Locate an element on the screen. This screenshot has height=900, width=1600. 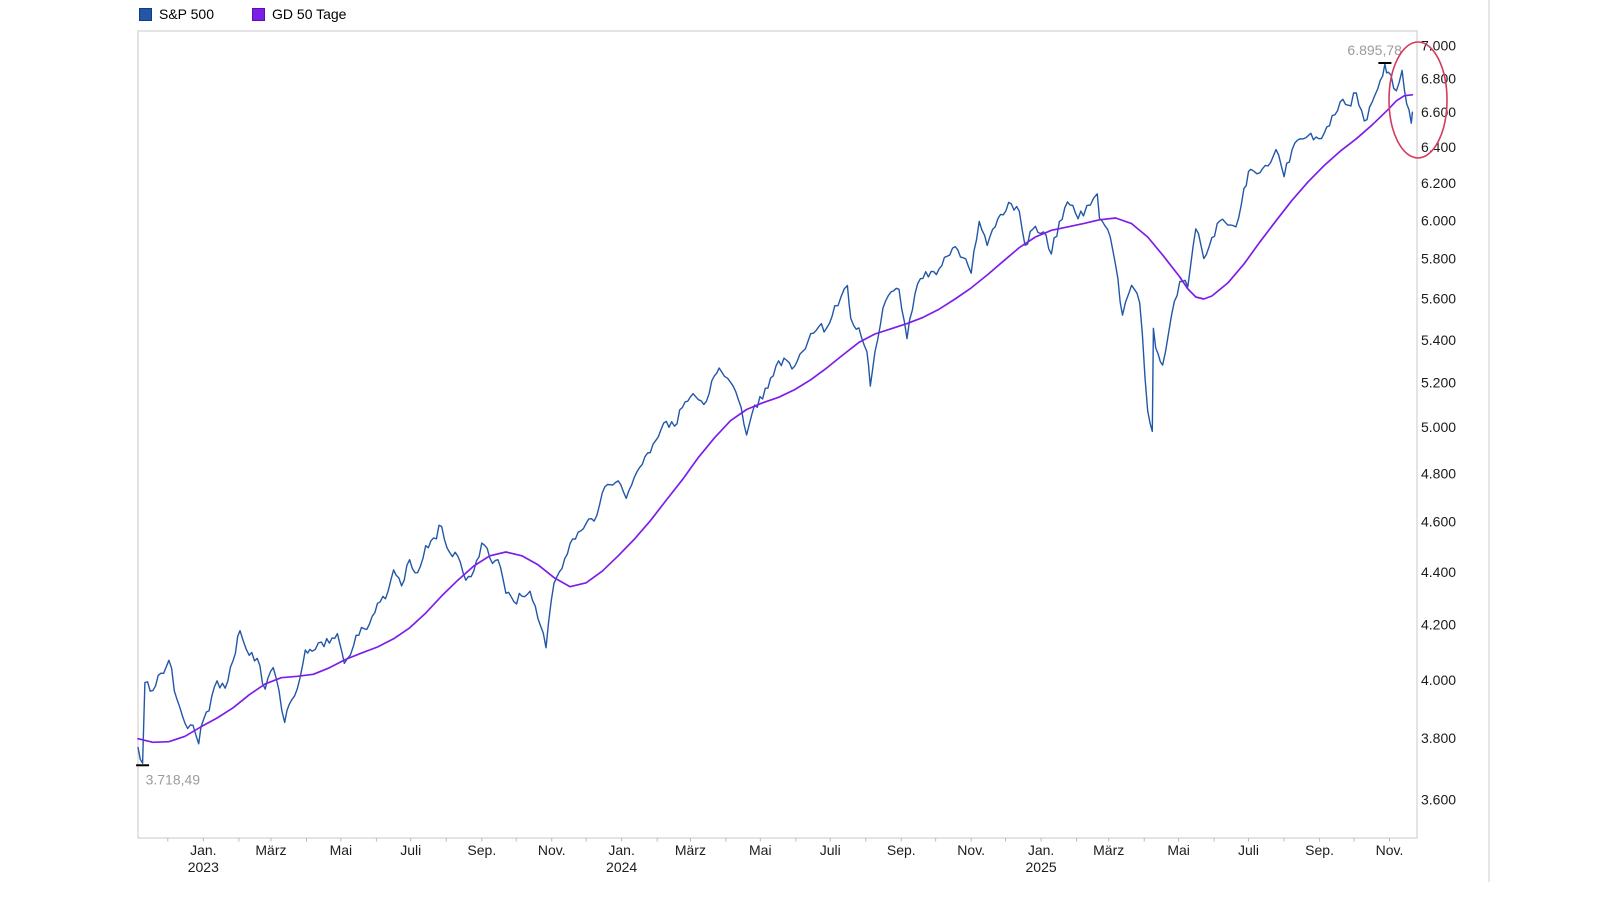
highlight-ellipse is located at coordinates (1418, 100).